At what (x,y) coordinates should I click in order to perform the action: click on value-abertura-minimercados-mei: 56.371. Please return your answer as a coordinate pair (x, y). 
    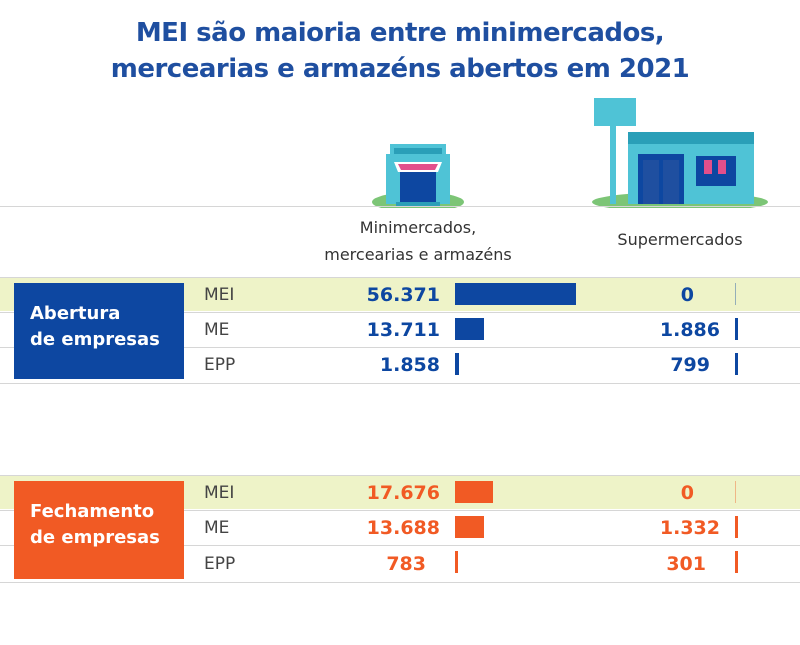
    Looking at the image, I should click on (403, 295).